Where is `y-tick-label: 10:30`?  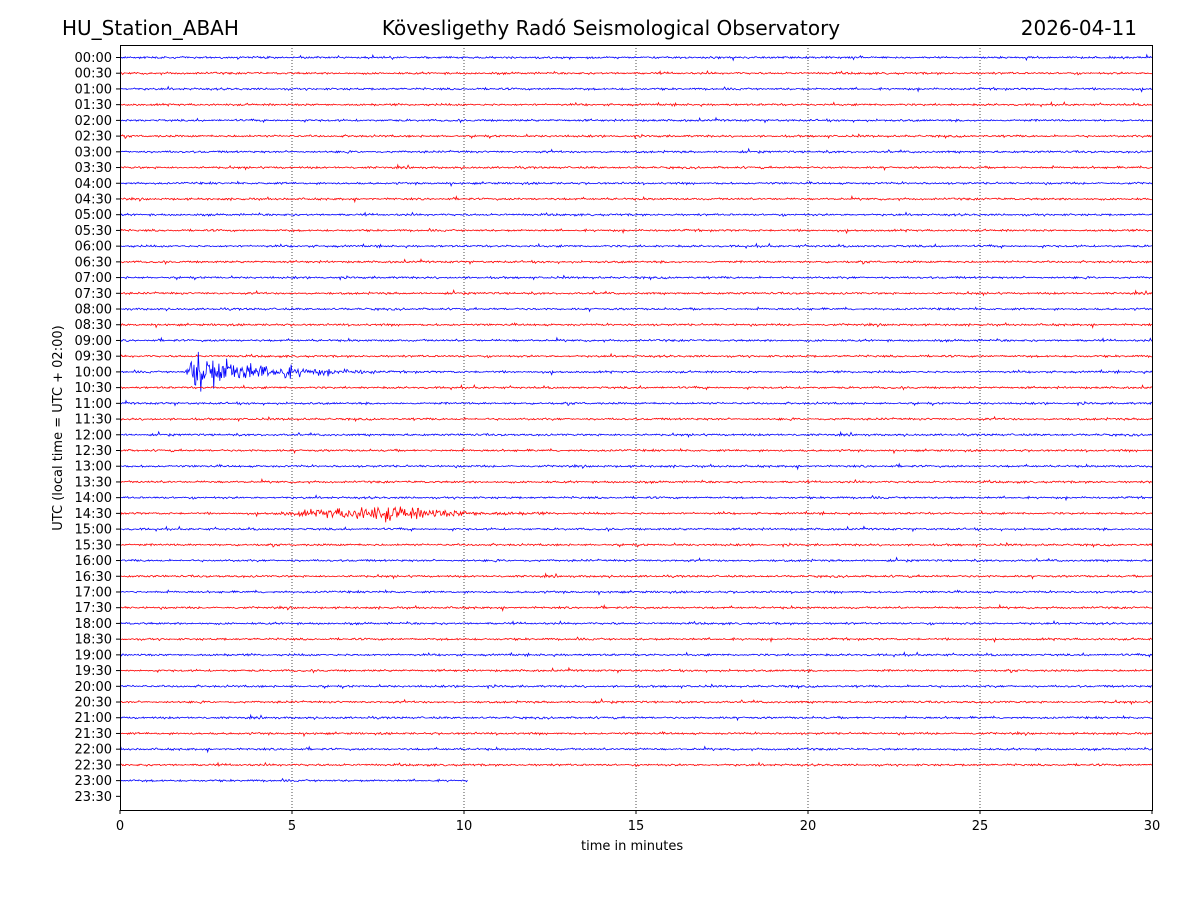 y-tick-label: 10:30 is located at coordinates (93, 388).